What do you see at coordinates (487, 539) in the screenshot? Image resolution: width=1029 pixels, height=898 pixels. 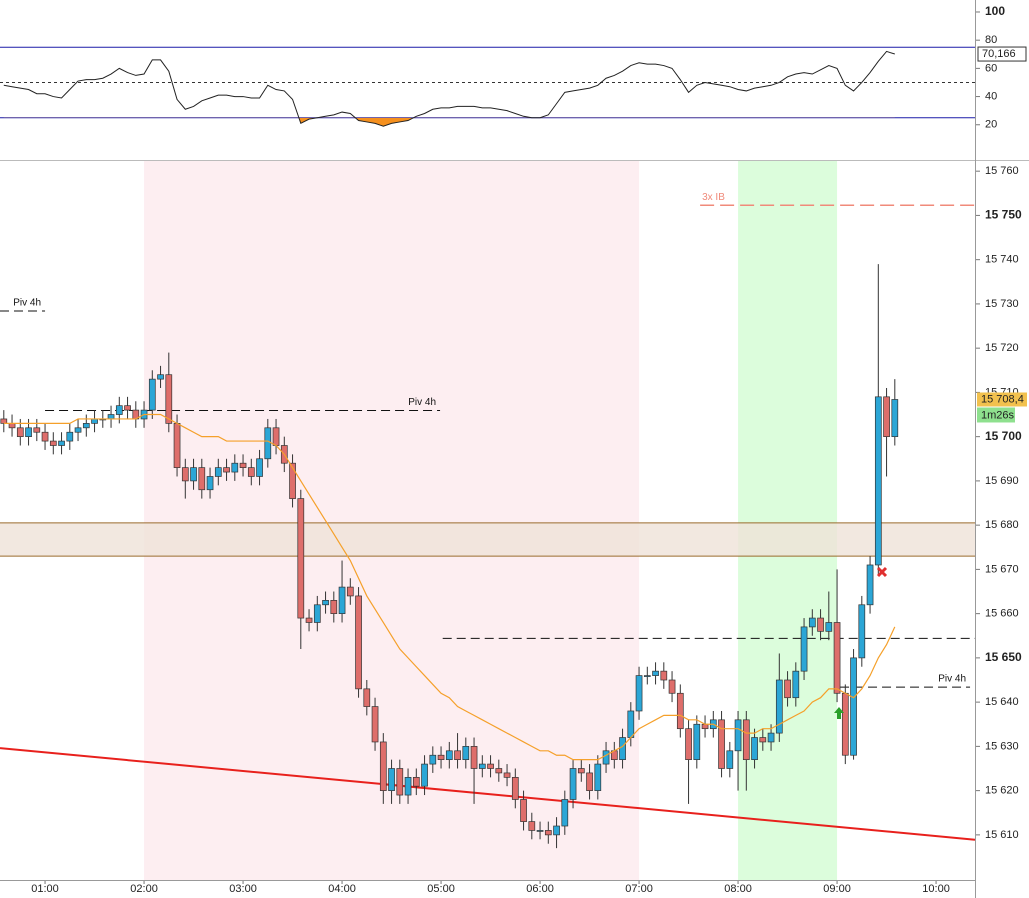 I see `zone` at bounding box center [487, 539].